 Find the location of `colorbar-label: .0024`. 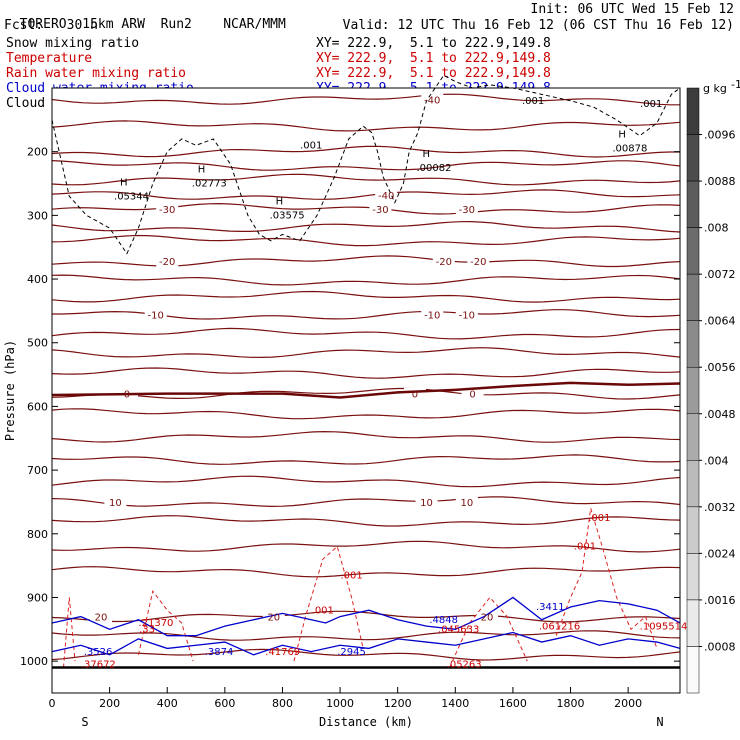

colorbar-label: .0024 is located at coordinates (720, 553).